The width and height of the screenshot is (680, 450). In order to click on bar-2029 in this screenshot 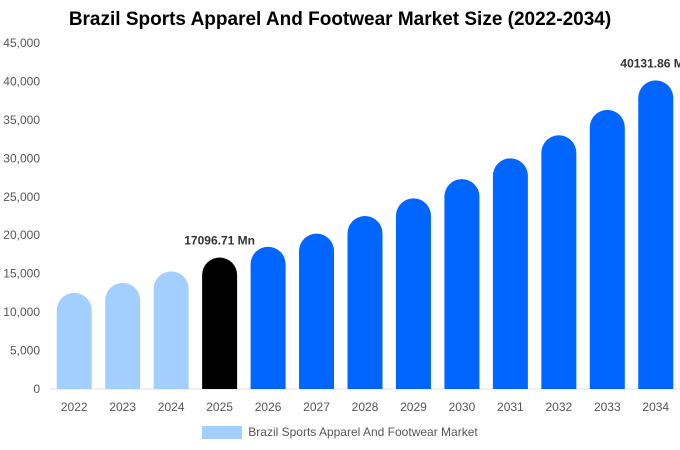, I will do `click(413, 293)`.